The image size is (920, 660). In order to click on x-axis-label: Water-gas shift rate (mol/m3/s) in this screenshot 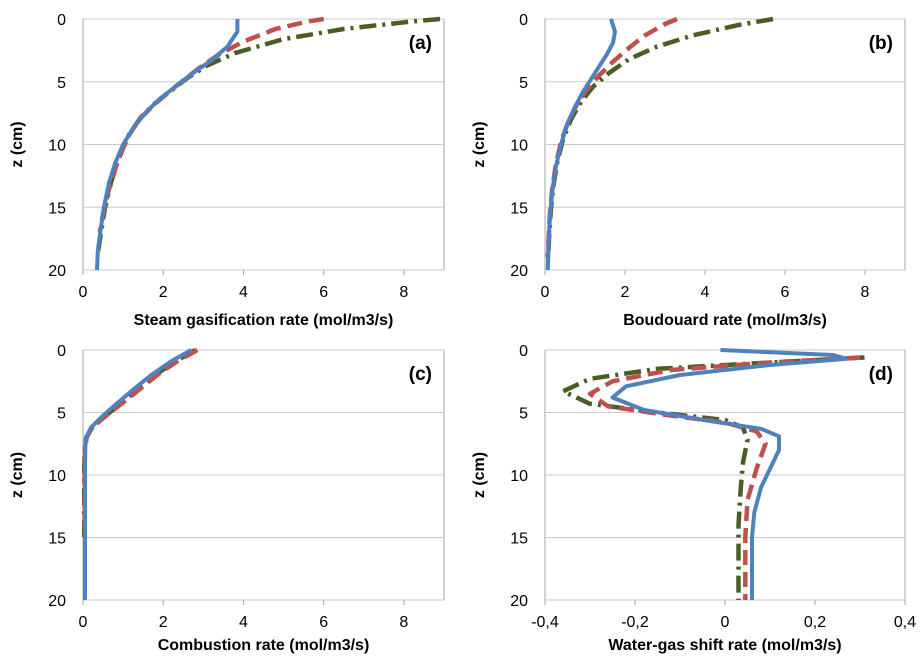, I will do `click(724, 645)`.